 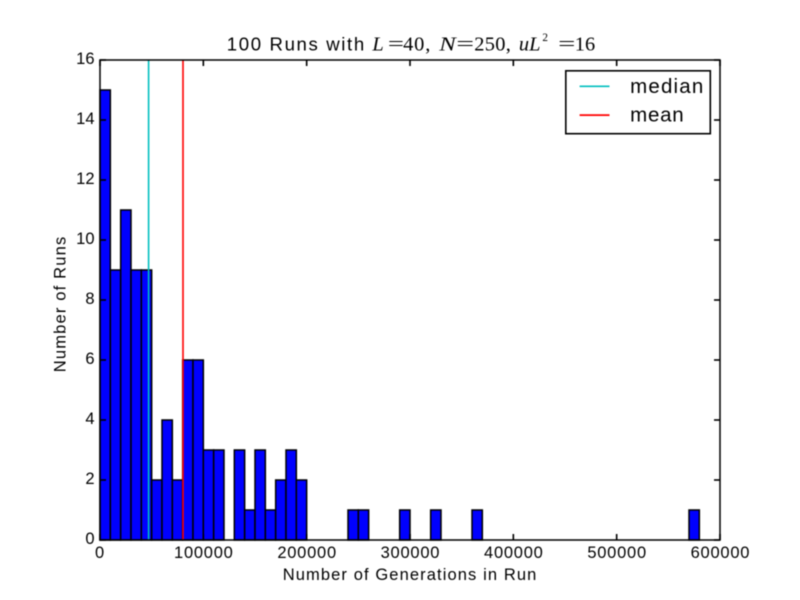 I want to click on svg-text: 100000, so click(x=204, y=553).